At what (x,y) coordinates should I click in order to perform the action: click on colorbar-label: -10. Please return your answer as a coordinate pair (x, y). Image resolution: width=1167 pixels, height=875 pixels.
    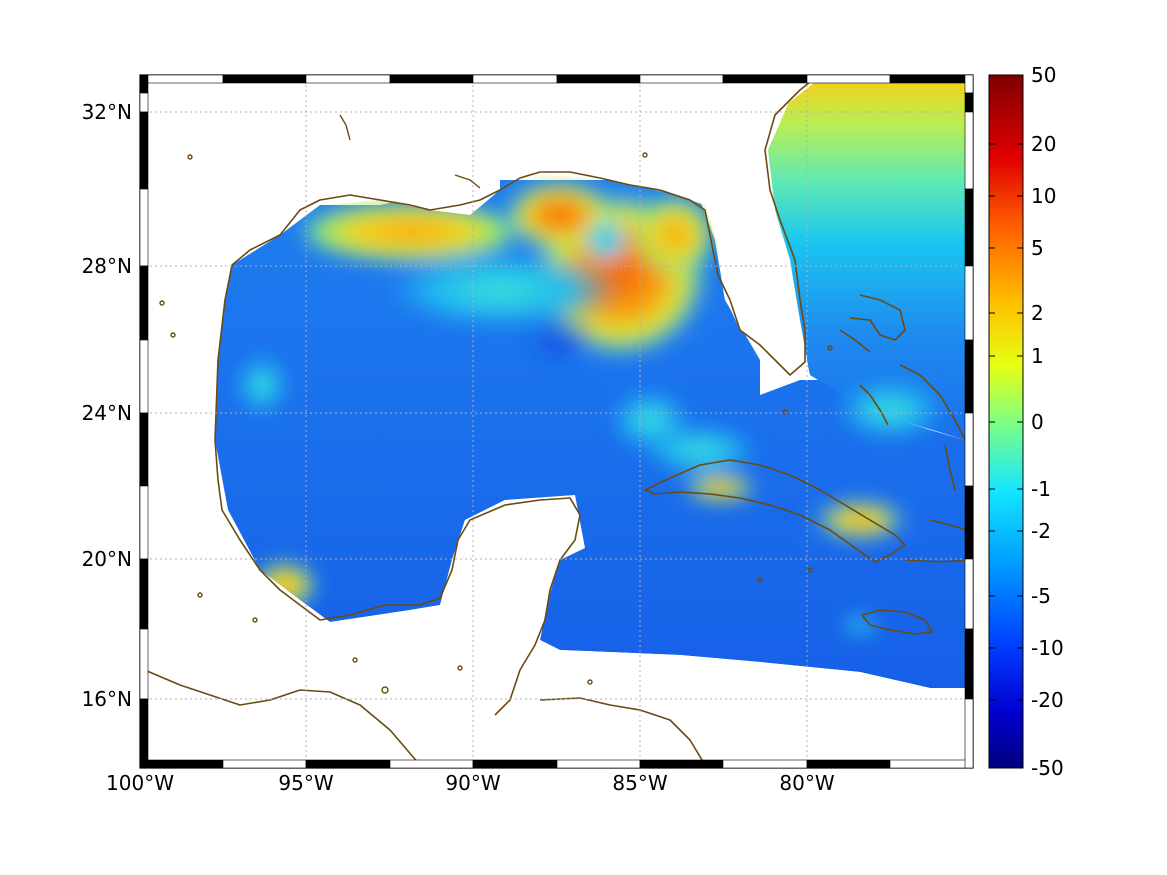
    Looking at the image, I should click on (1047, 648).